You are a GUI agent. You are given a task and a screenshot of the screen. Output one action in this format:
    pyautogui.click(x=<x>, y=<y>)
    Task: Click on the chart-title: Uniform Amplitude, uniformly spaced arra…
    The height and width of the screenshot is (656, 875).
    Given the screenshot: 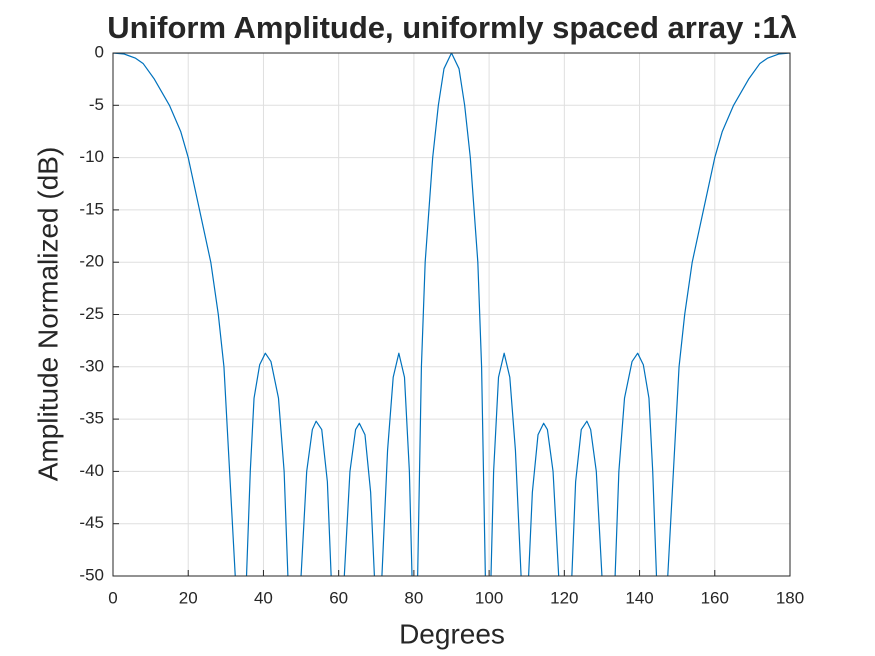 What is the action you would take?
    pyautogui.click(x=452, y=27)
    